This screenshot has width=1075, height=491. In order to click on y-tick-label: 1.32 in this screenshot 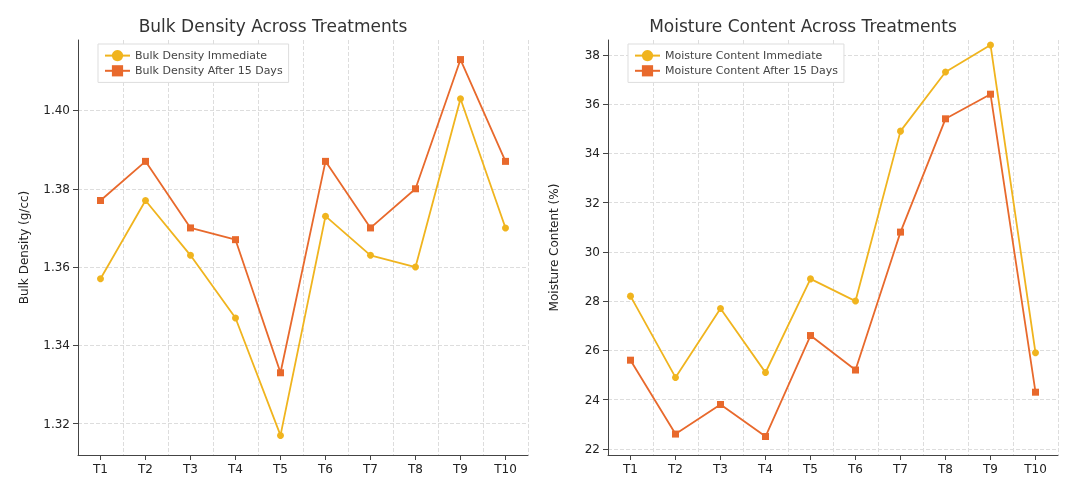, I will do `click(56, 423)`.